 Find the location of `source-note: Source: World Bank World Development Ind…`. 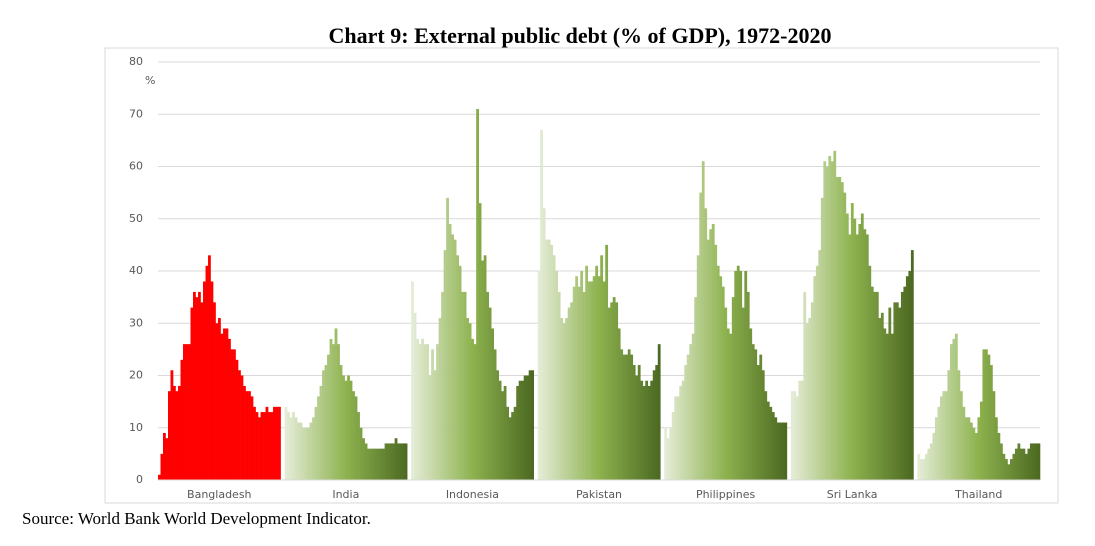

source-note: Source: World Bank World Development Ind… is located at coordinates (196, 518).